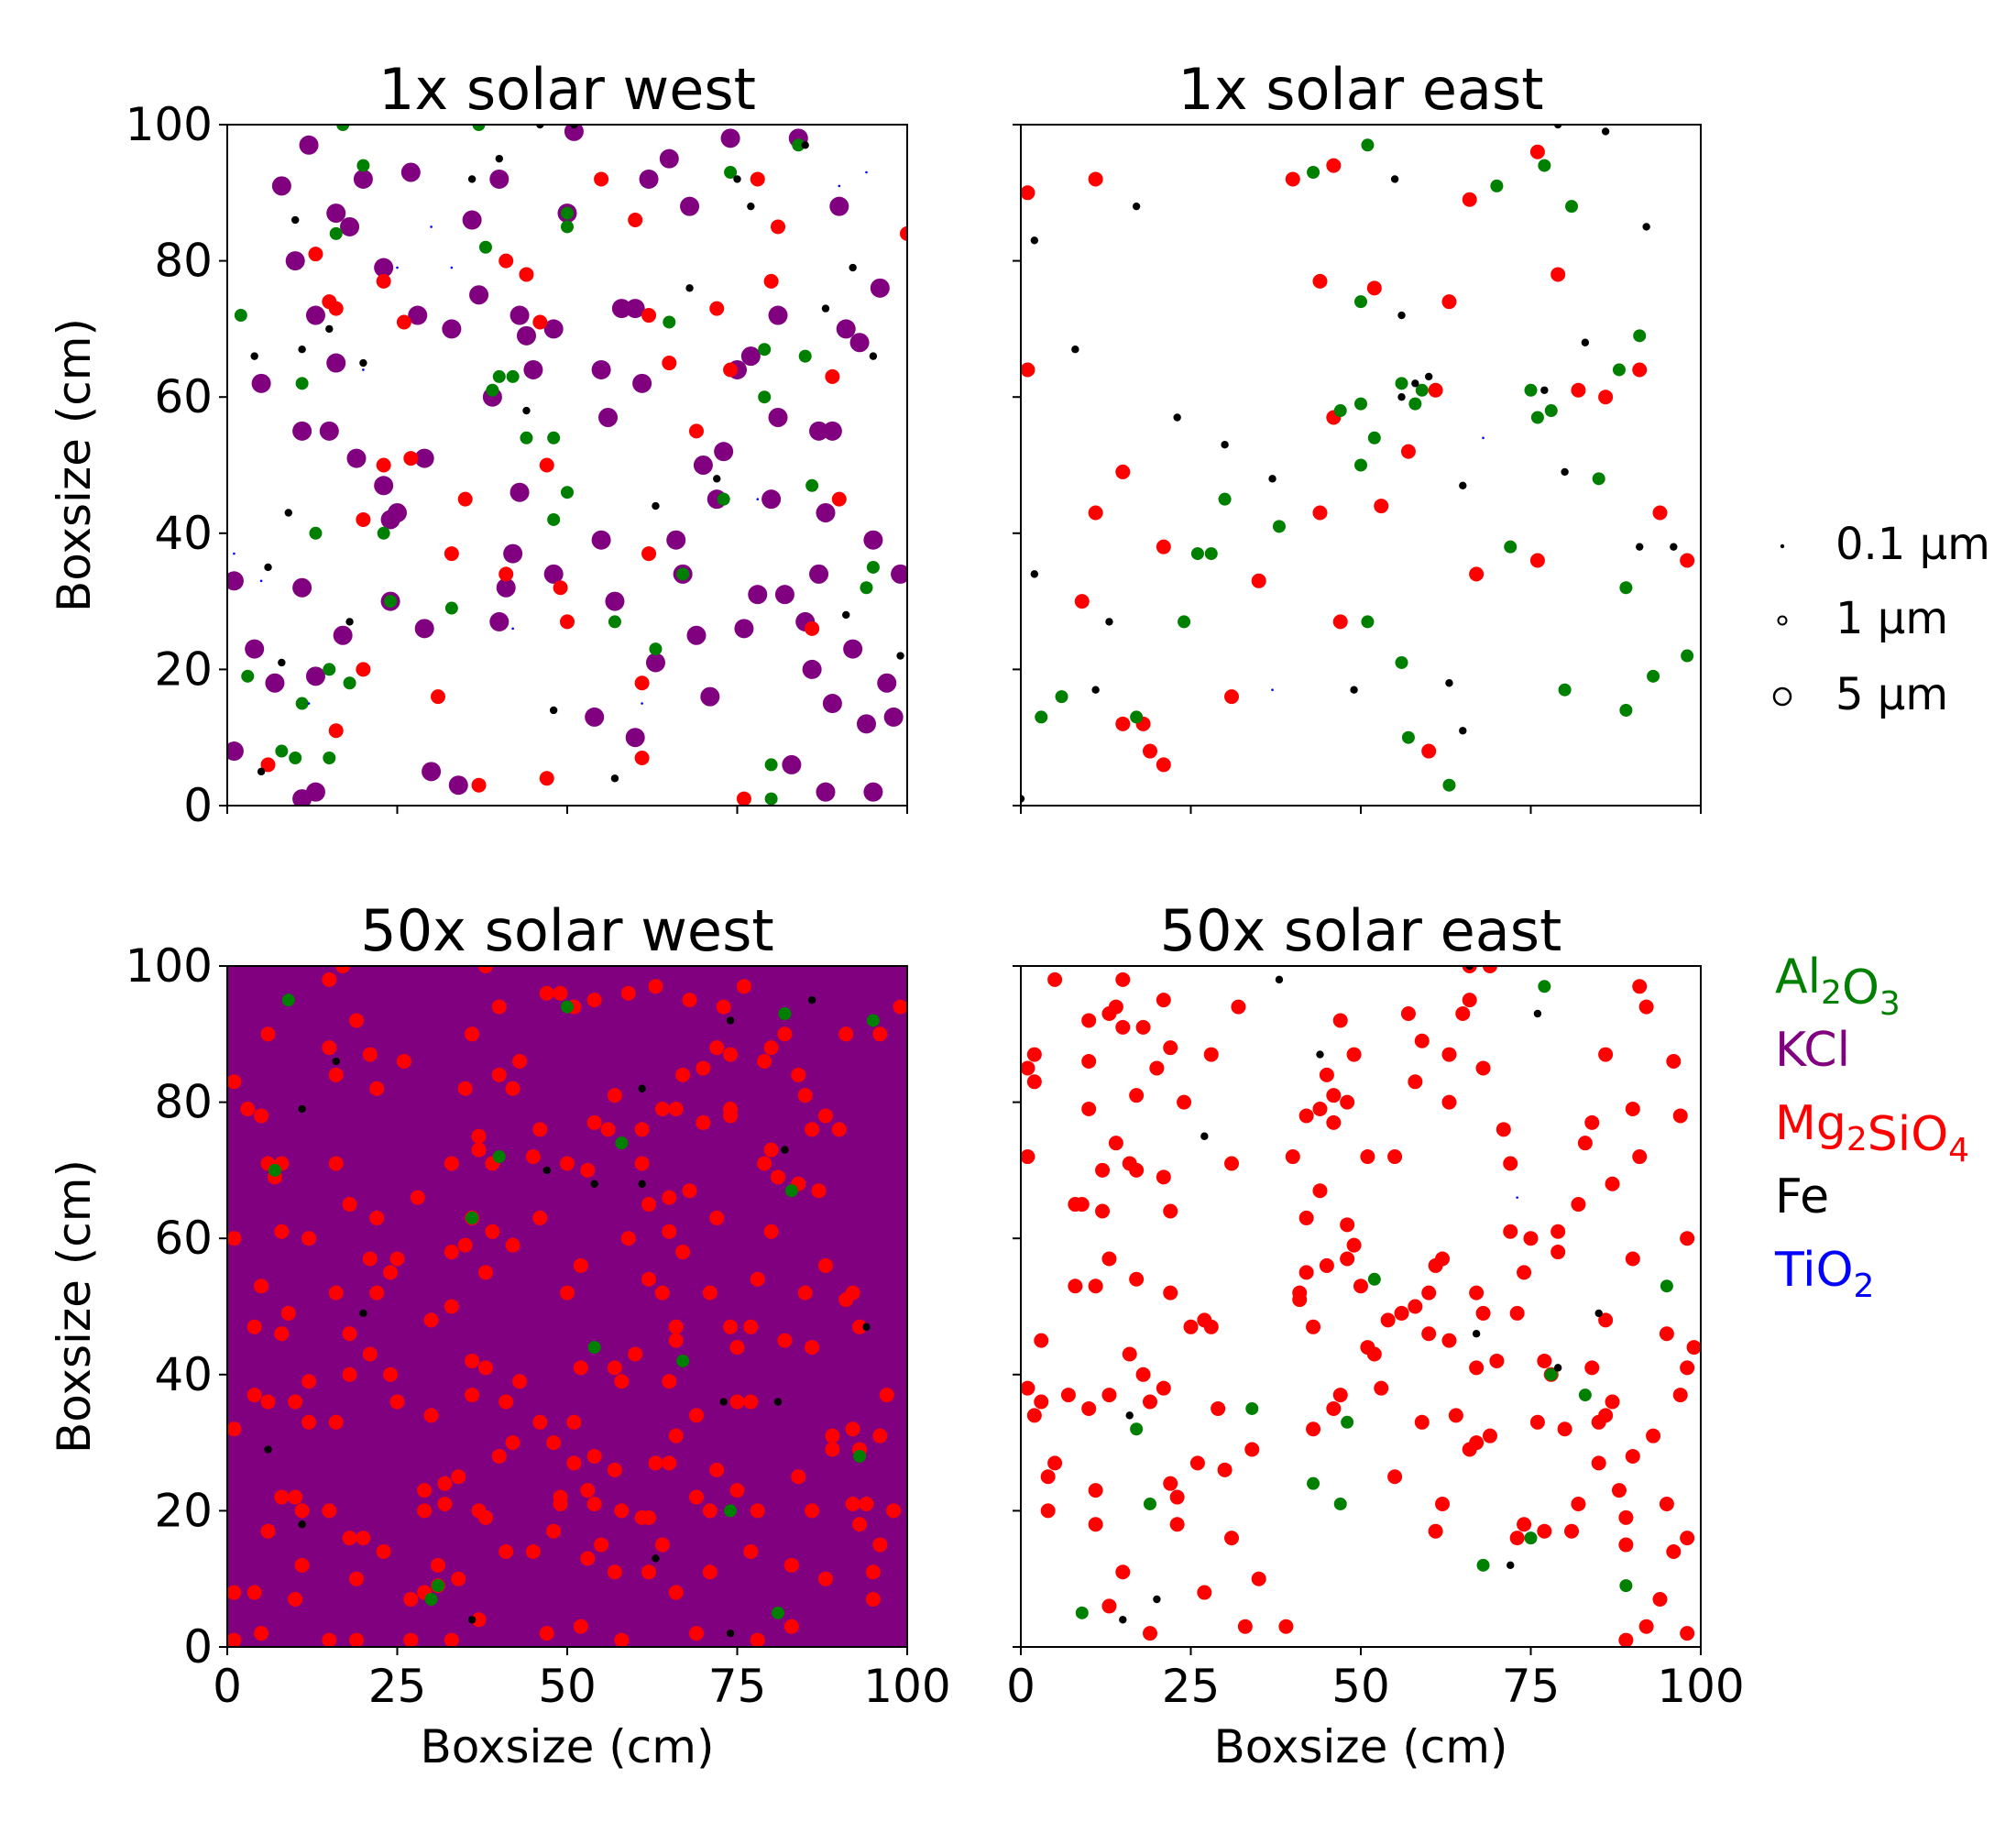  Describe the element at coordinates (1838, 986) in the screenshot. I see `legend-Al2O3: Al2O3` at that location.